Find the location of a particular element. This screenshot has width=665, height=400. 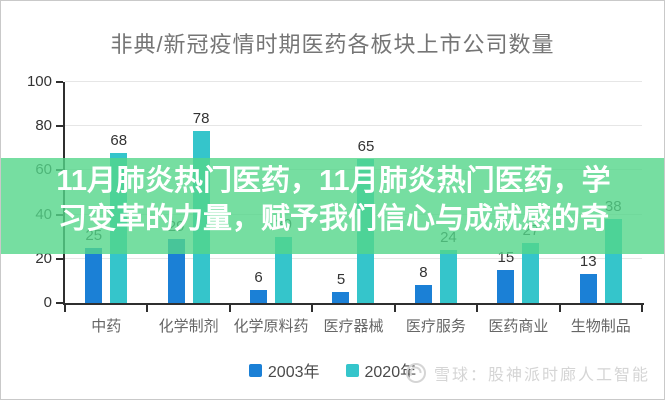

bar-2003年-化学制剂 is located at coordinates (176, 270).